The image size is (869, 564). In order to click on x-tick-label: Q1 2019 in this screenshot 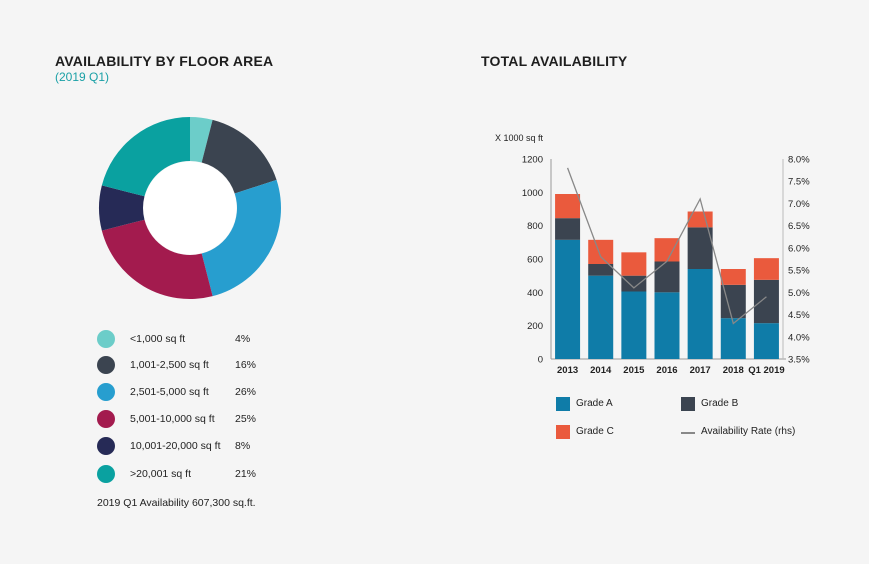, I will do `click(766, 370)`.